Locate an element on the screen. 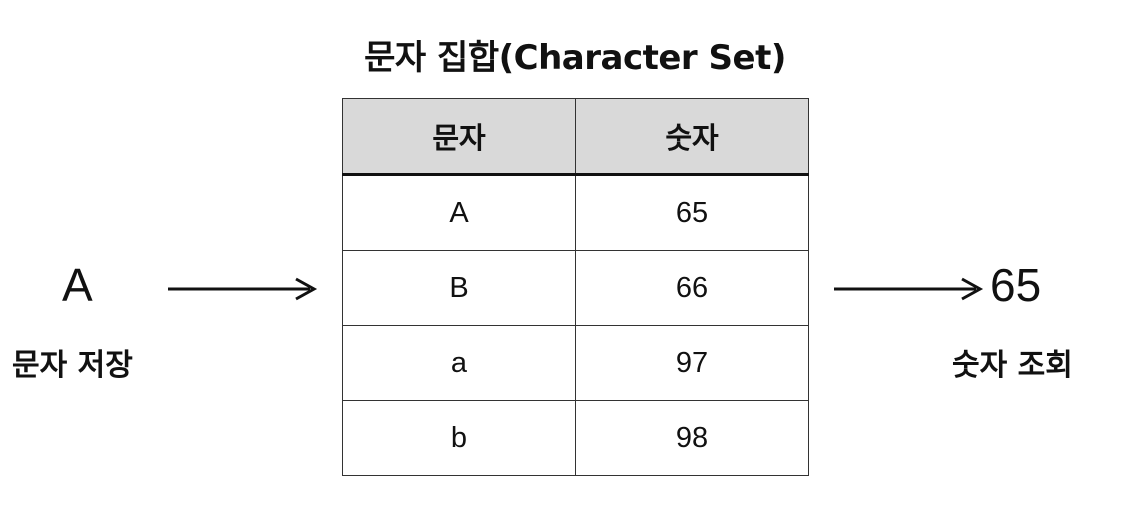 The height and width of the screenshot is (530, 1128). header-number: 숫자 is located at coordinates (692, 137).